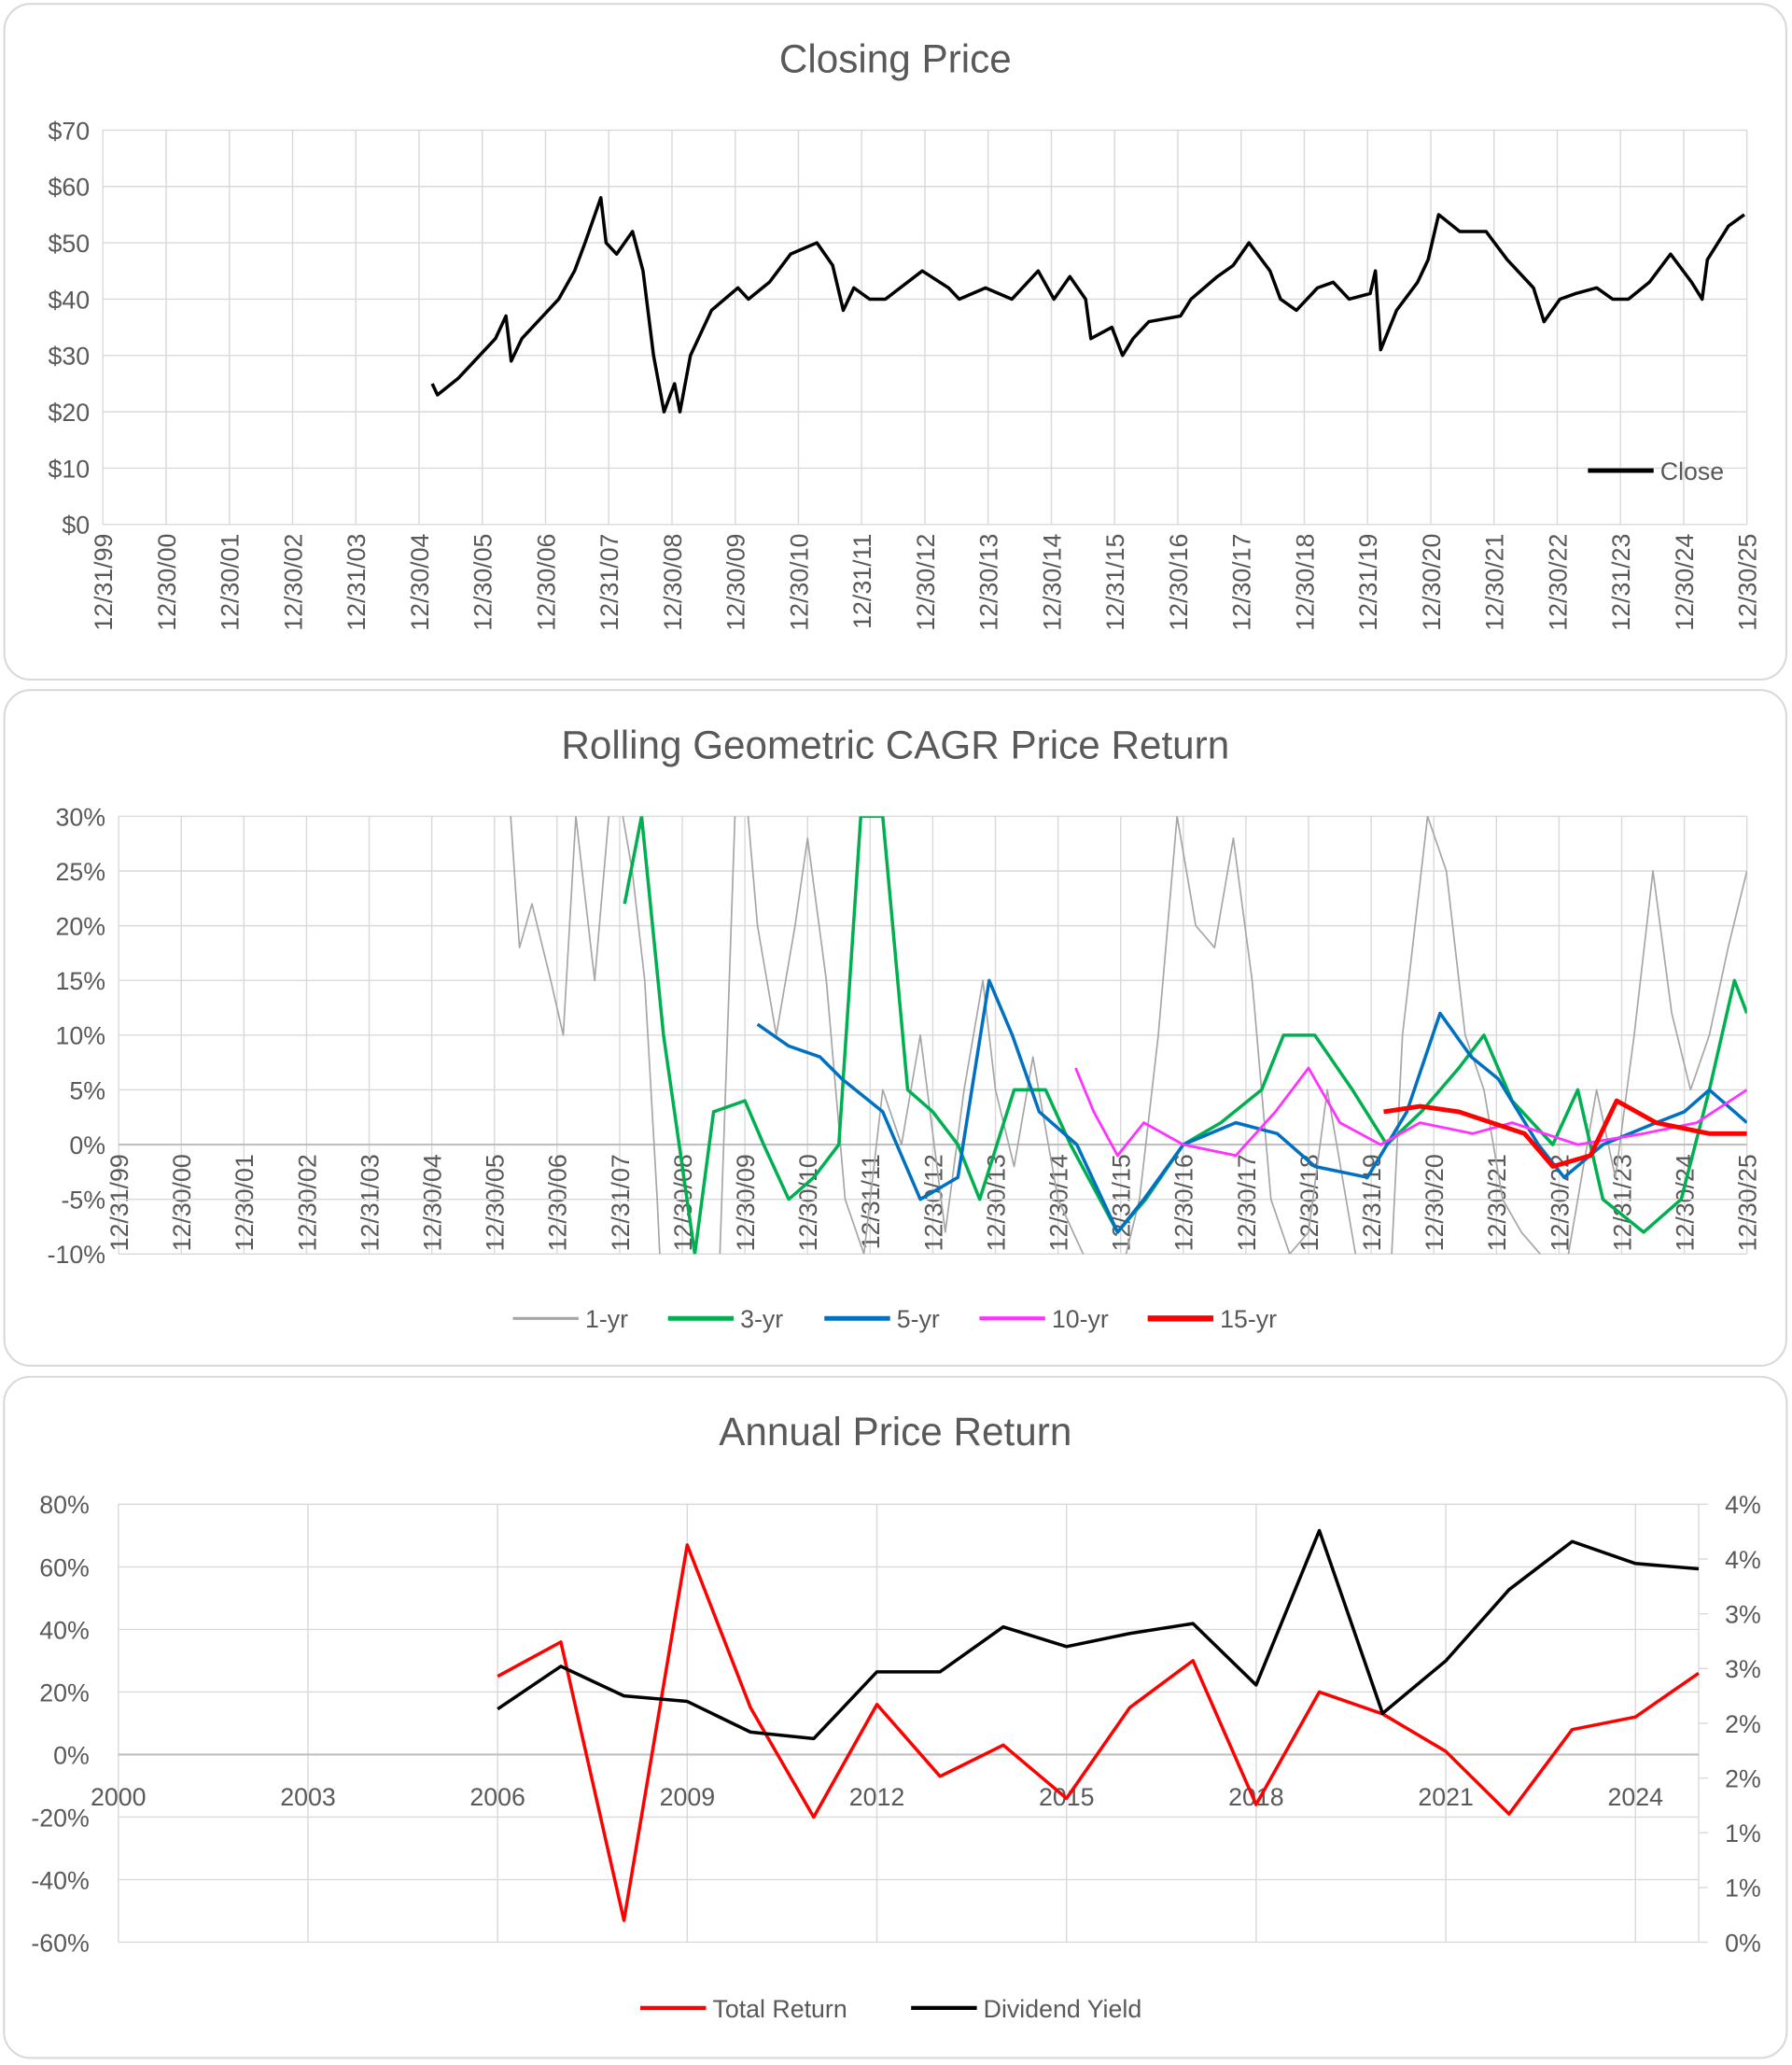 The width and height of the screenshot is (1792, 2065). I want to click on x-tick-label: 12/31/15, so click(1122, 1202).